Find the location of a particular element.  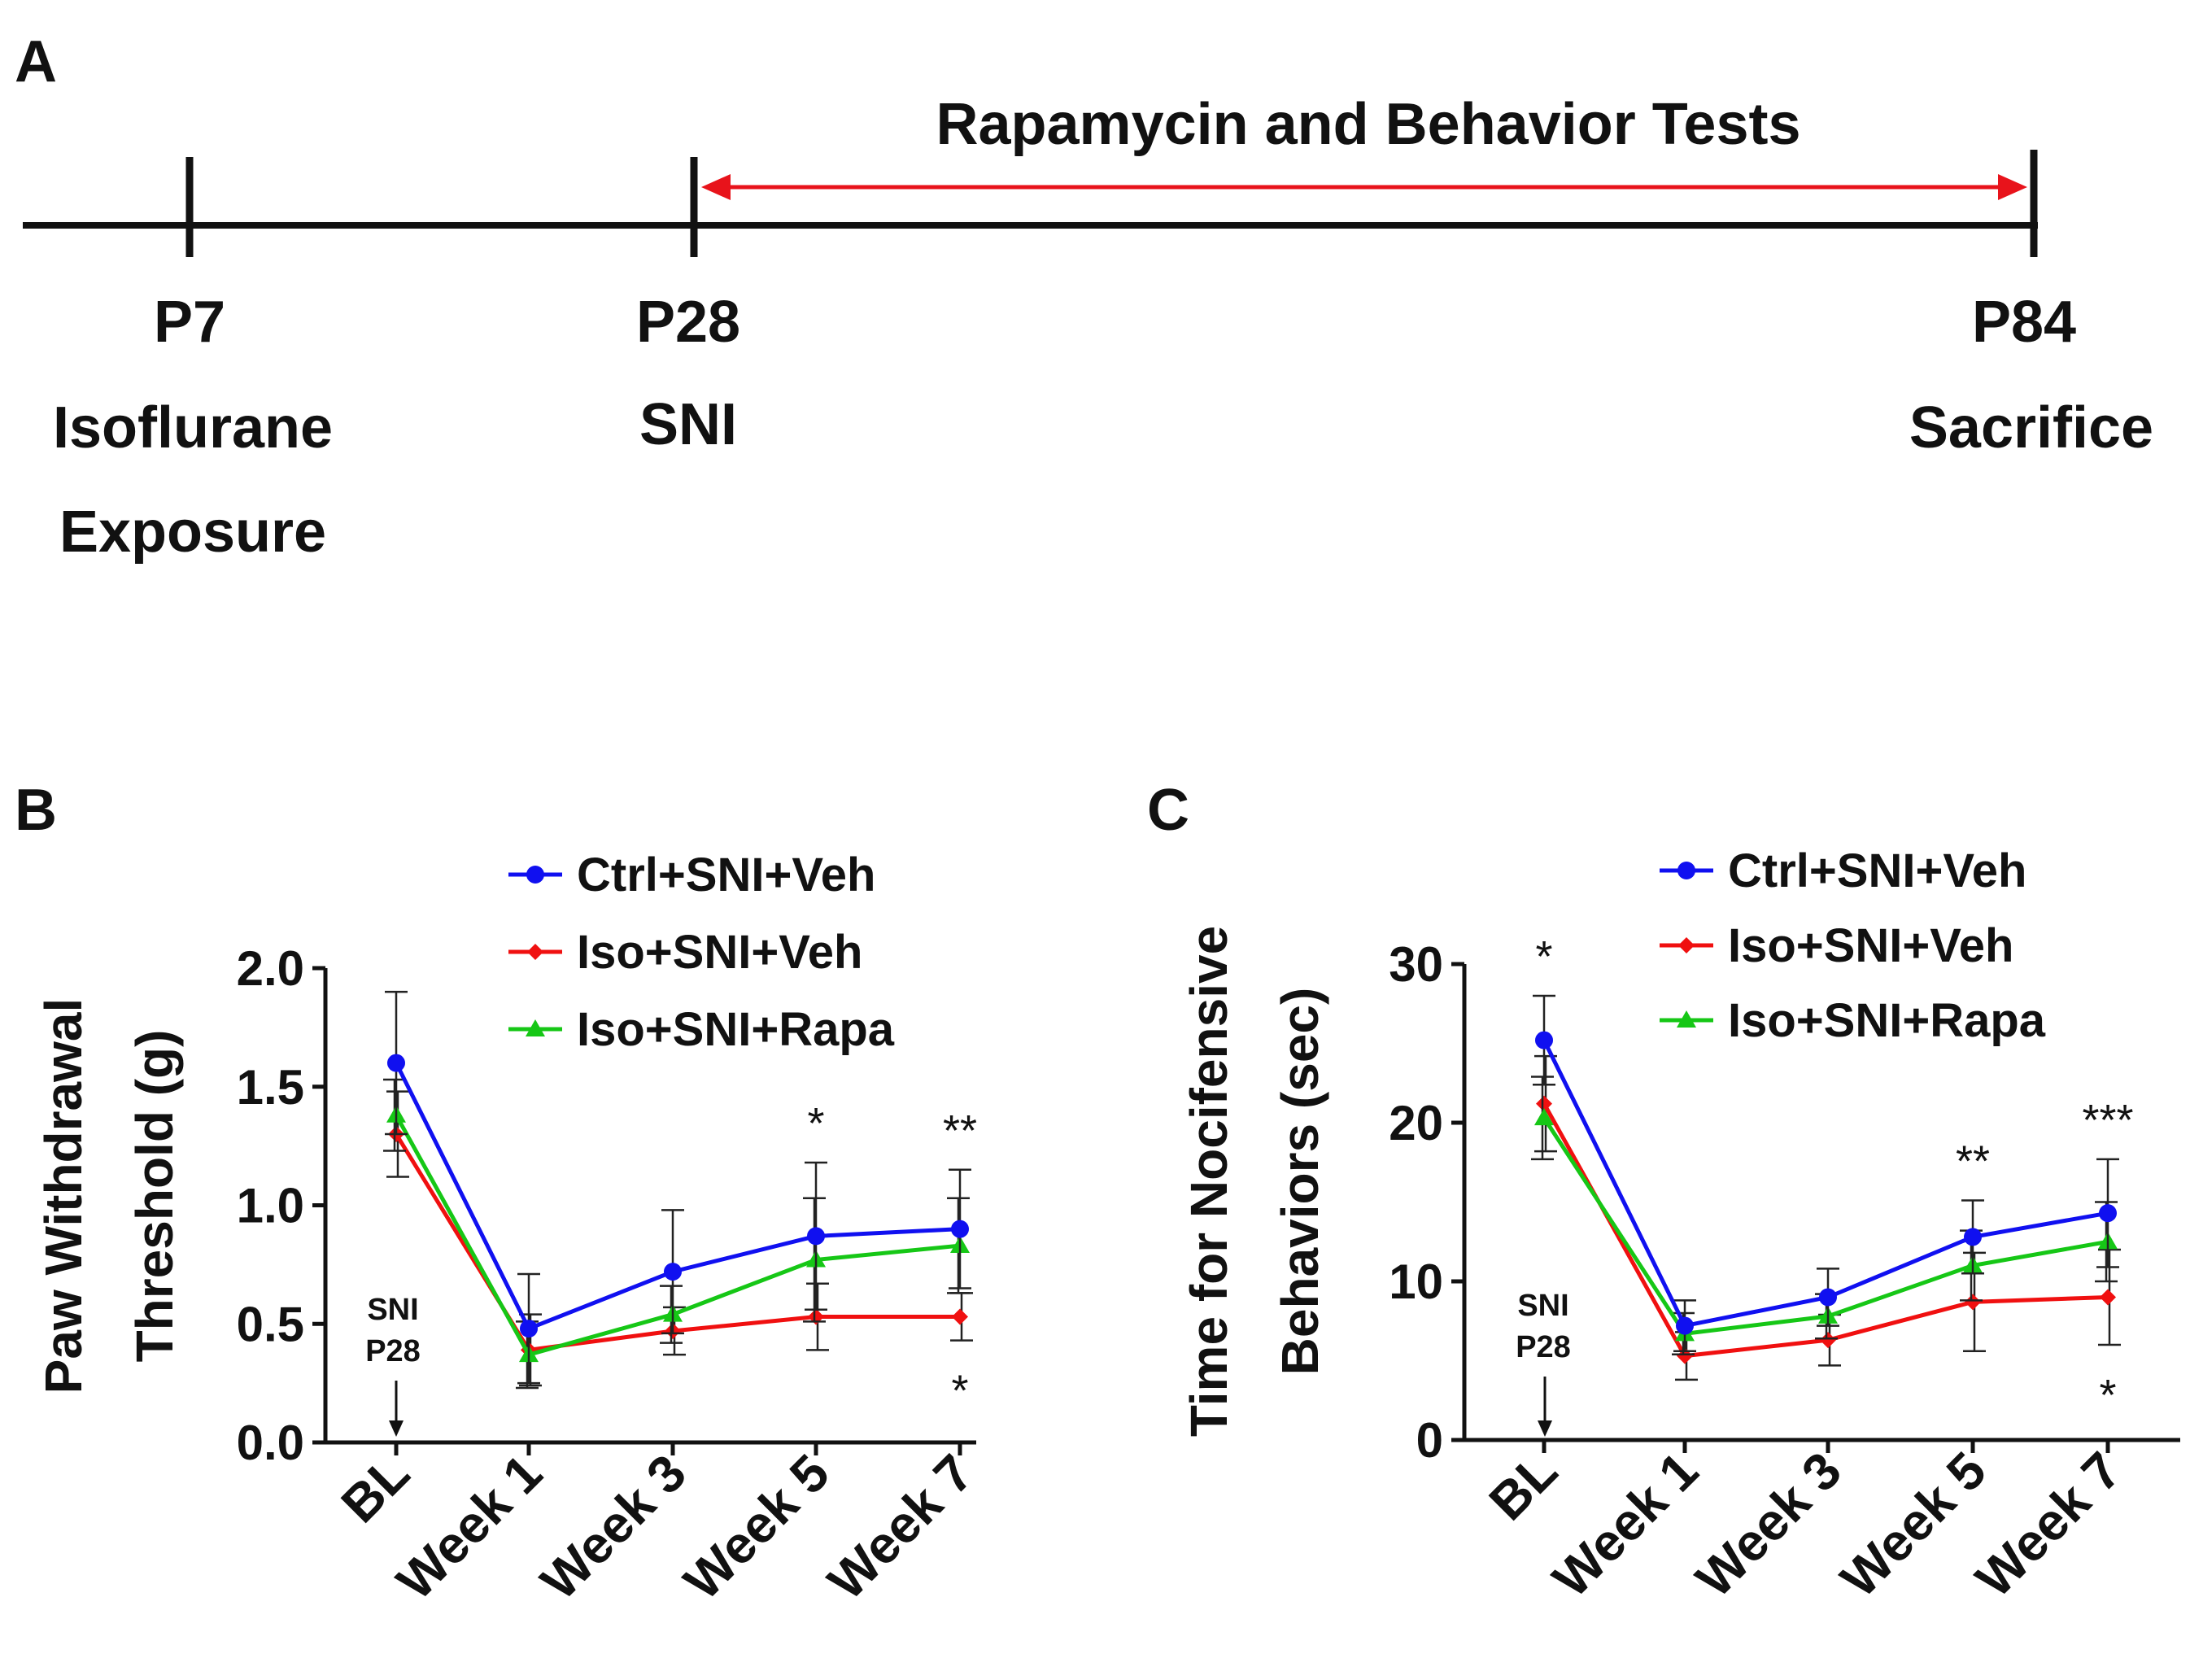

panel-a-label: A is located at coordinates (36, 62).